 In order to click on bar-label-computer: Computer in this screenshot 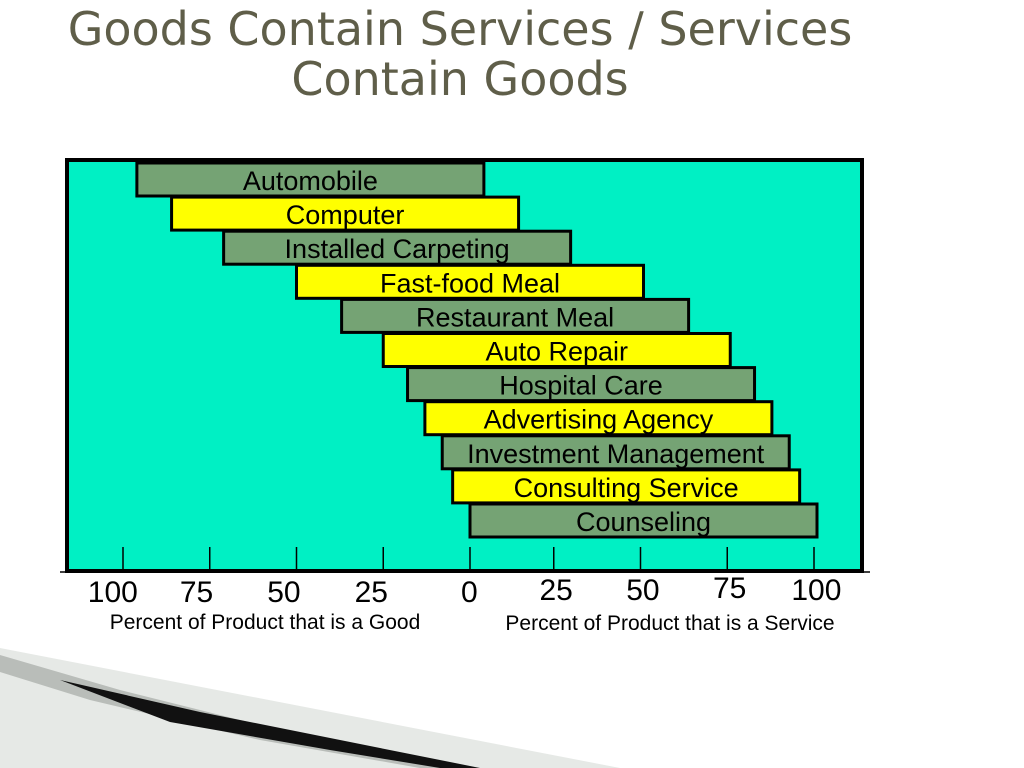, I will do `click(345, 215)`.